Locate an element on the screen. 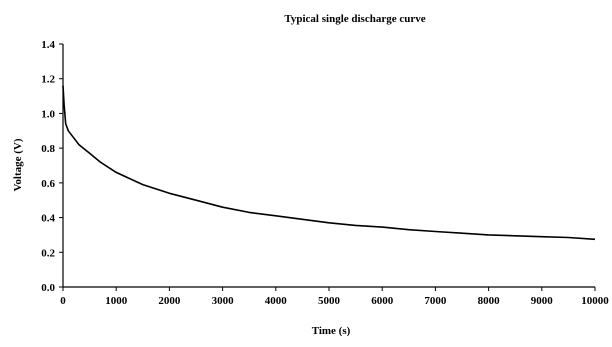  x-tick-label: 9000 is located at coordinates (542, 301).